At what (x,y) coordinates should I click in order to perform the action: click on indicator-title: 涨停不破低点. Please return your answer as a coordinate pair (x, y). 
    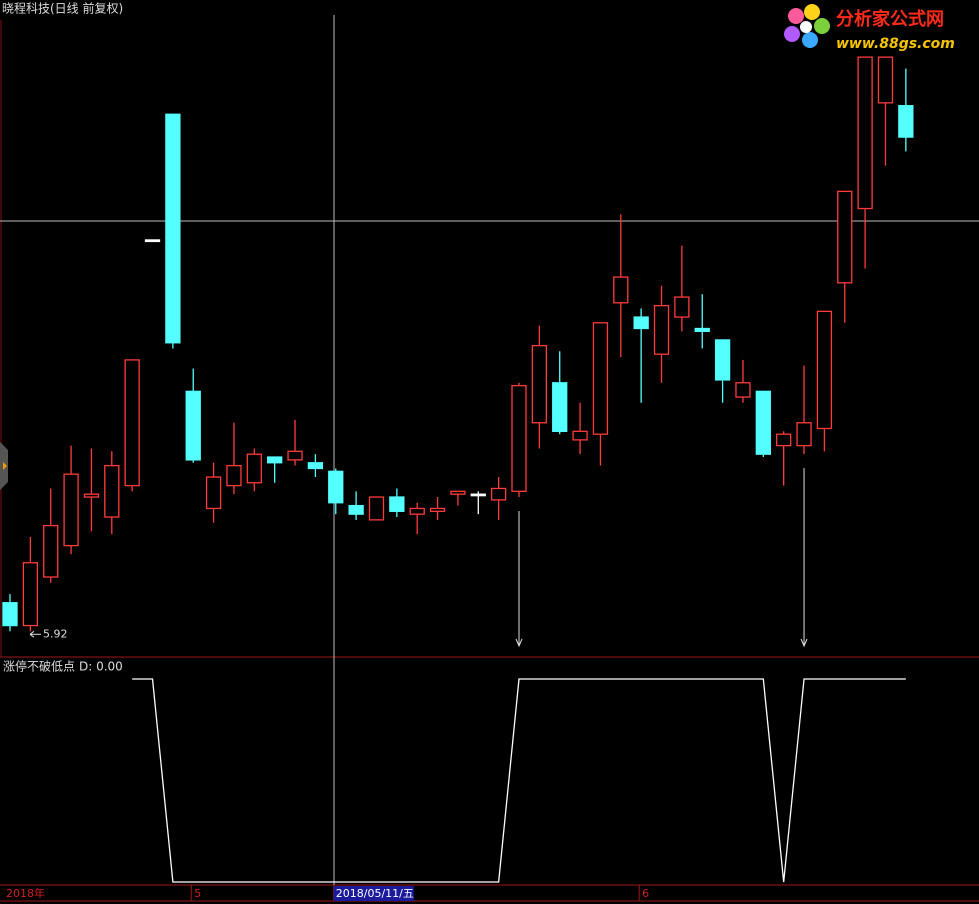
    Looking at the image, I should click on (39, 666).